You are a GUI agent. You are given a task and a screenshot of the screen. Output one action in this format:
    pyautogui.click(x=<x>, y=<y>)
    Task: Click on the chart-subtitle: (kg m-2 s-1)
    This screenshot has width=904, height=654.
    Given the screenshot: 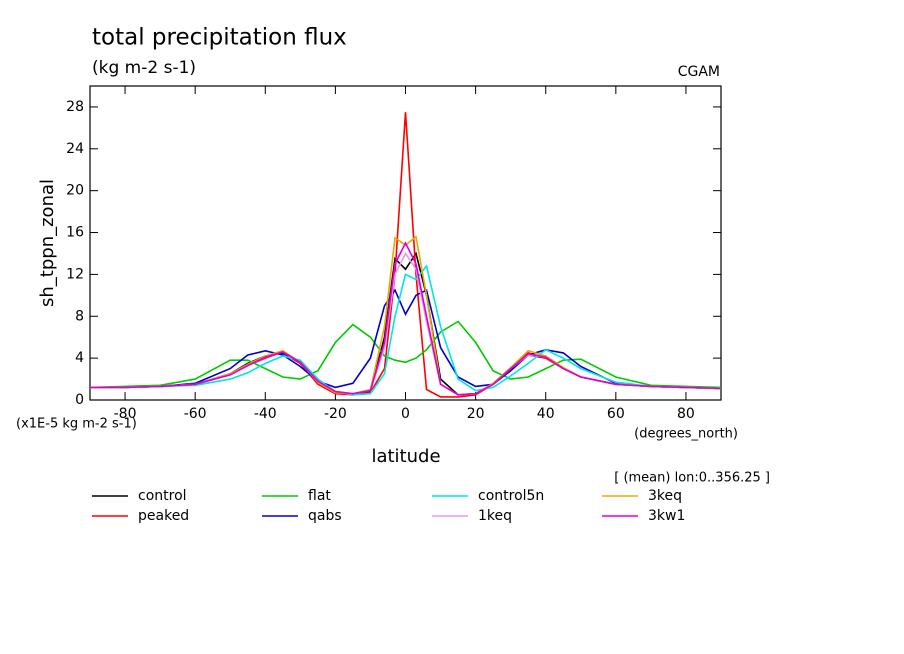 What is the action you would take?
    pyautogui.click(x=144, y=68)
    